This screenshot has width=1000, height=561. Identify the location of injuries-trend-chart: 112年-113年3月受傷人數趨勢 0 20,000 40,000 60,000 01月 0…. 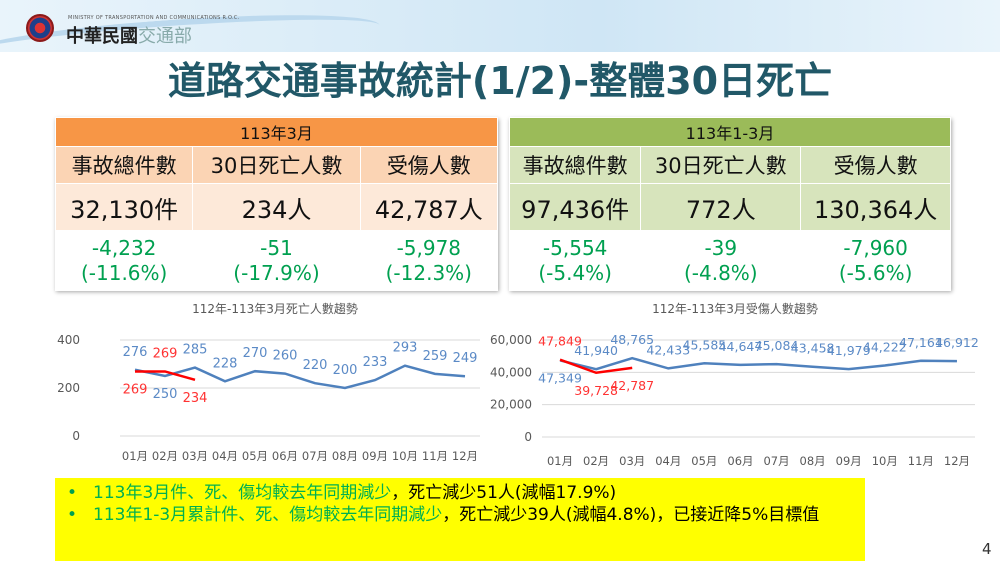
(734, 384).